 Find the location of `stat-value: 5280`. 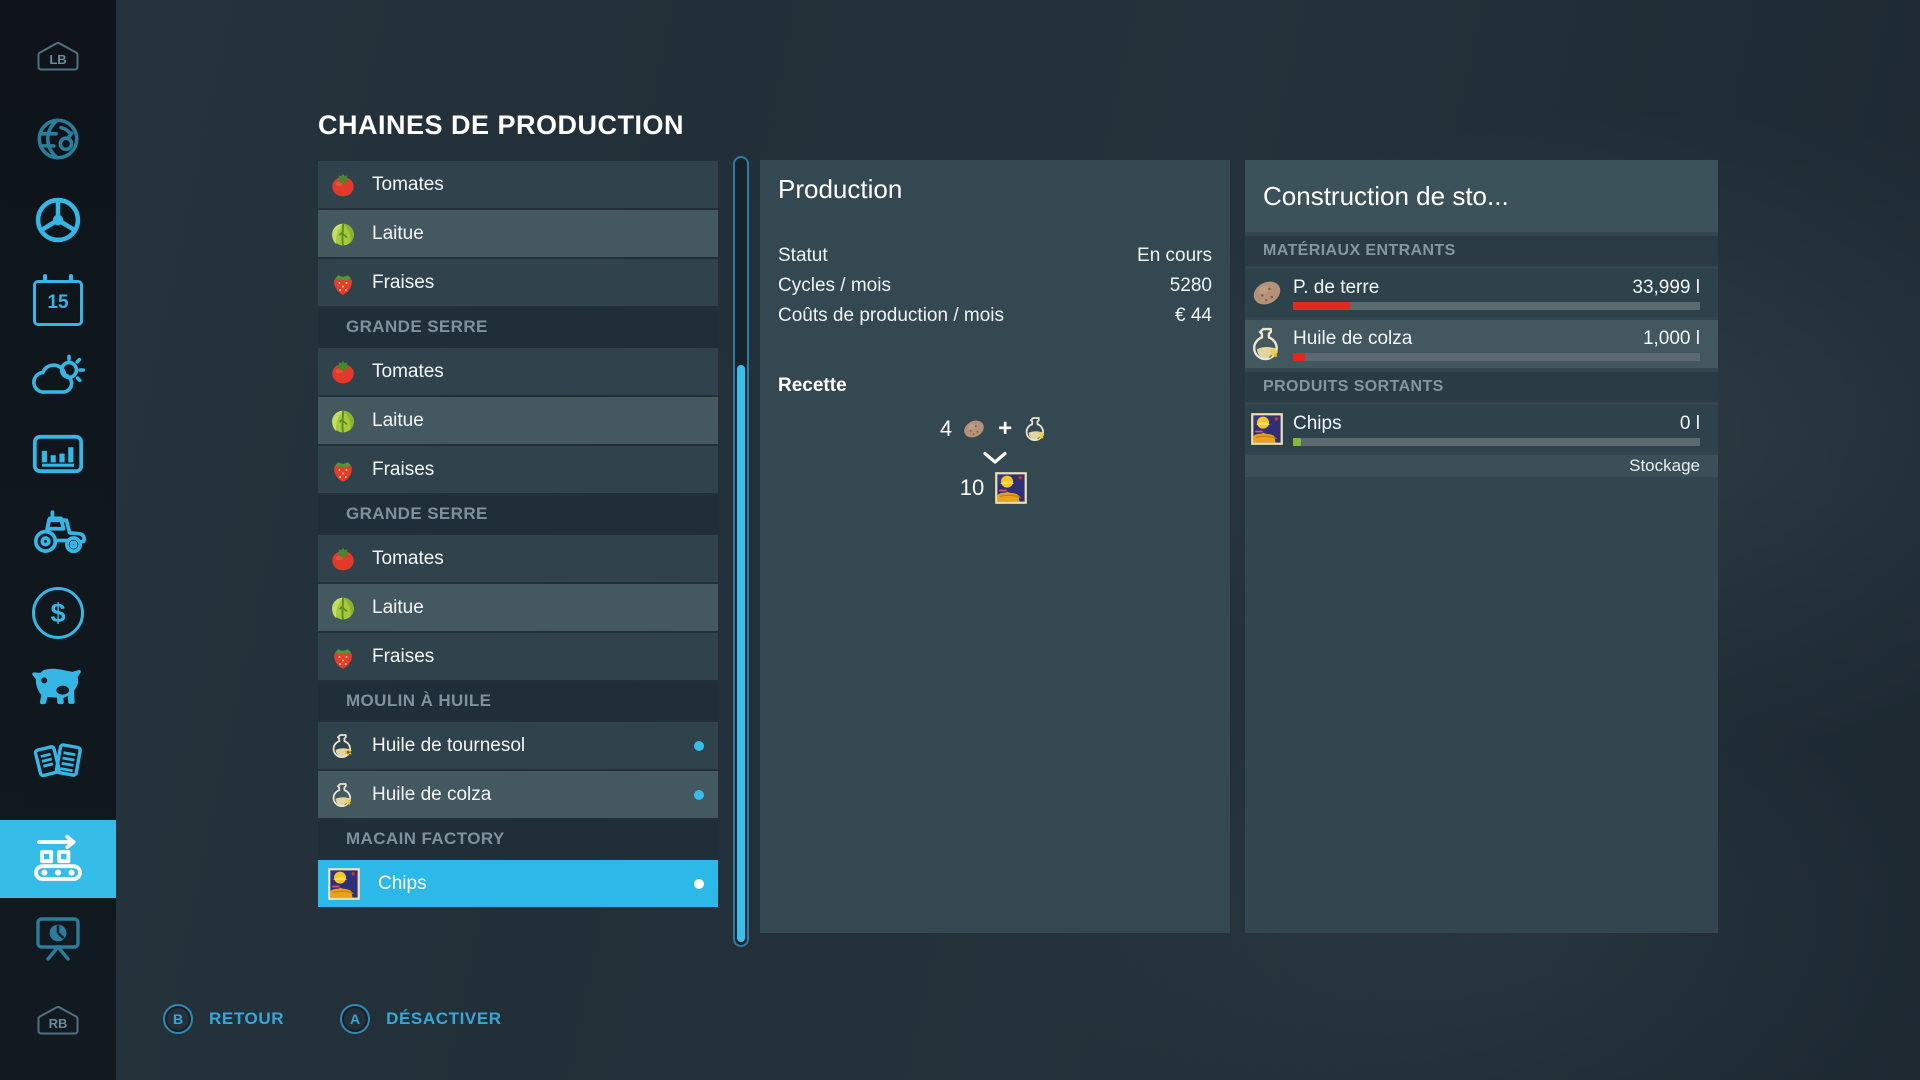

stat-value: 5280 is located at coordinates (1190, 285).